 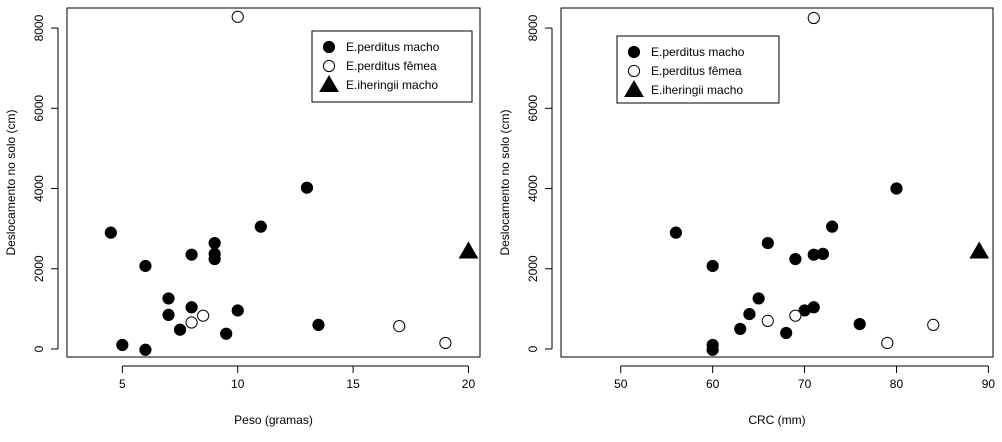 I want to click on x-tick-label: 80, so click(x=897, y=384).